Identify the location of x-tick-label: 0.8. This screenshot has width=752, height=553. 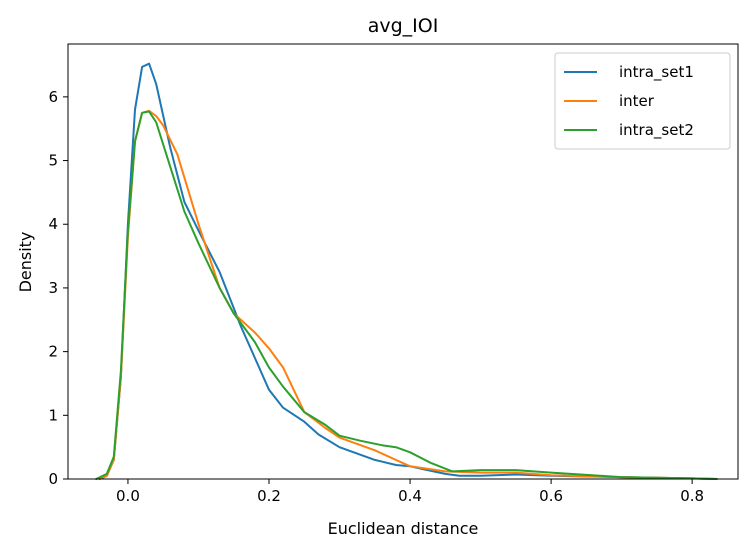
(692, 496).